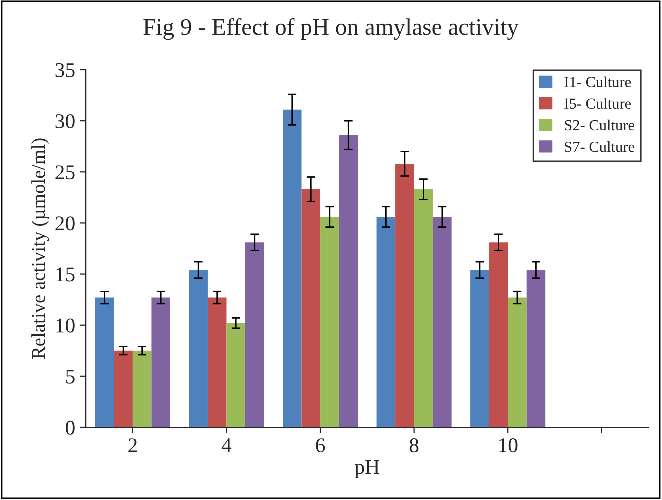 This screenshot has height=500, width=662. I want to click on chart-title: Fig 9 - Effect of pH on amylase activity, so click(331, 29).